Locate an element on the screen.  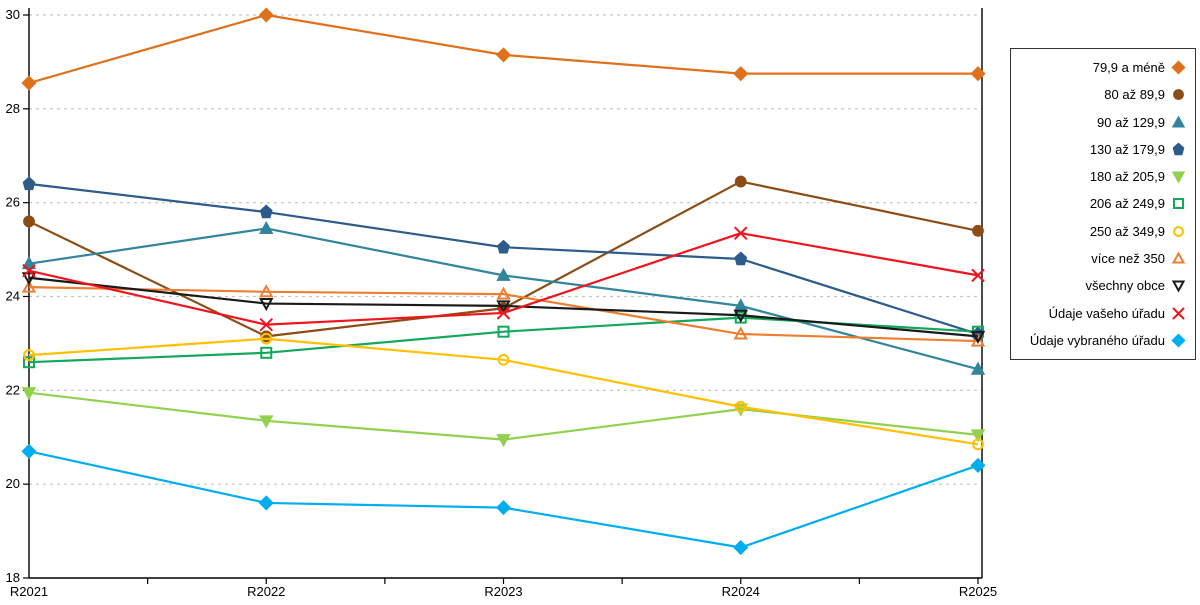
legend-item-label: Údaje vybraného úřadu is located at coordinates (1097, 340).